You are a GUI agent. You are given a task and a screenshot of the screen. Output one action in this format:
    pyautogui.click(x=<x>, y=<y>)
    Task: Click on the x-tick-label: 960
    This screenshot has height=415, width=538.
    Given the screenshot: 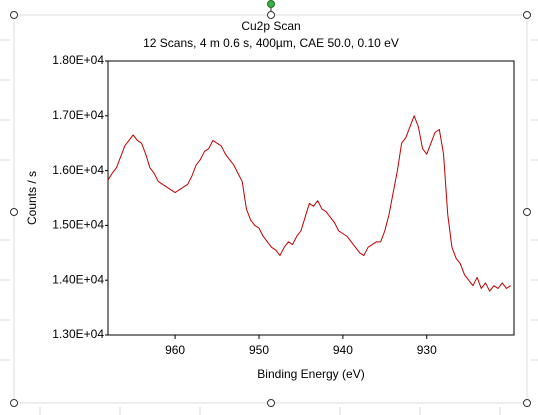 What is the action you would take?
    pyautogui.click(x=175, y=350)
    